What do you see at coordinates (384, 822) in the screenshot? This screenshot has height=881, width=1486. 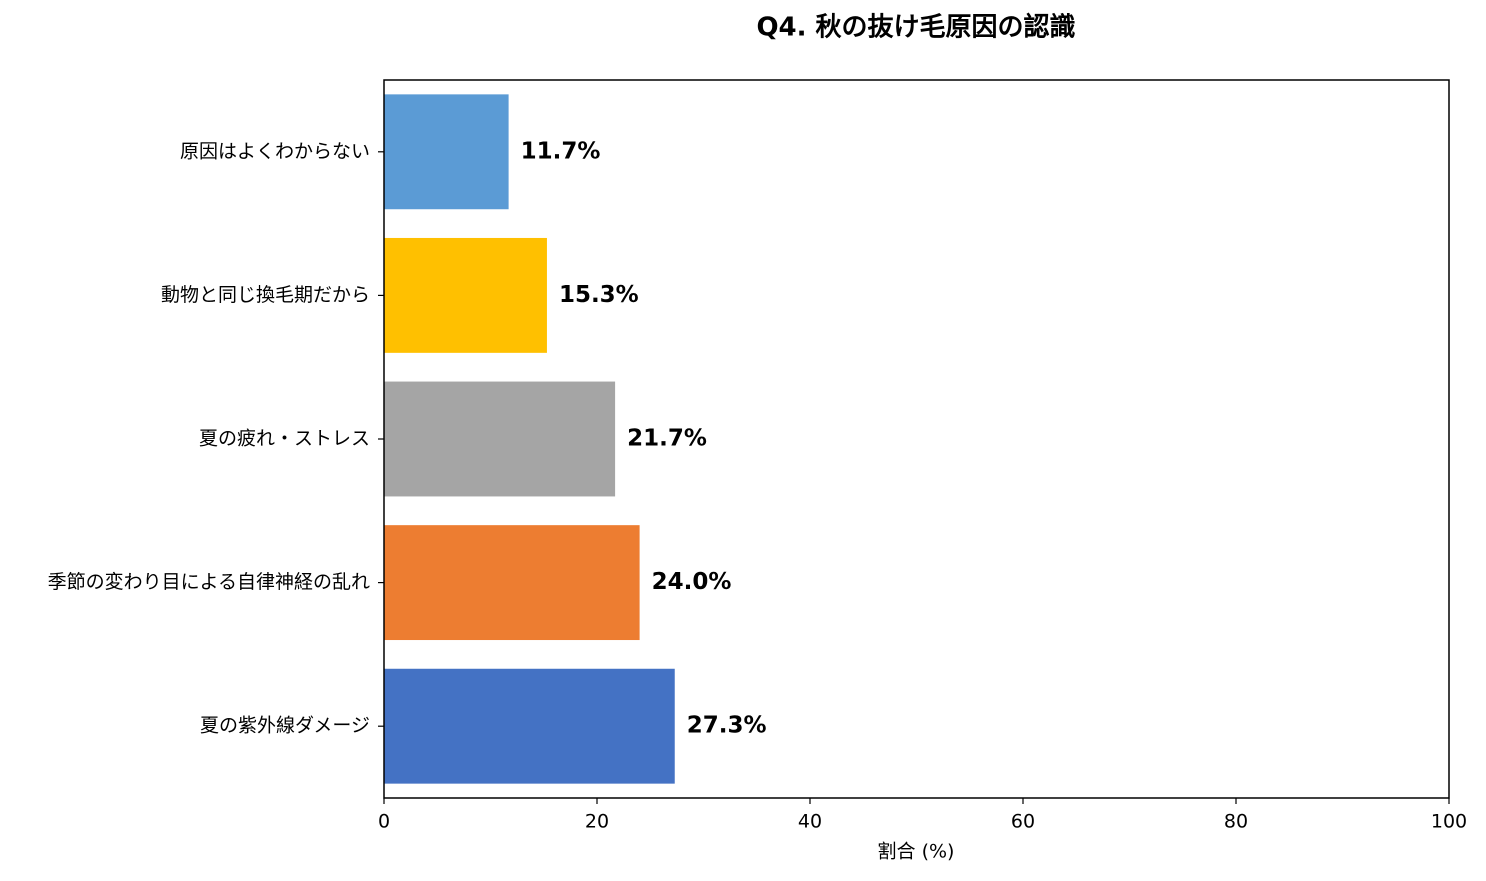 I see `x-tick-label: 0` at bounding box center [384, 822].